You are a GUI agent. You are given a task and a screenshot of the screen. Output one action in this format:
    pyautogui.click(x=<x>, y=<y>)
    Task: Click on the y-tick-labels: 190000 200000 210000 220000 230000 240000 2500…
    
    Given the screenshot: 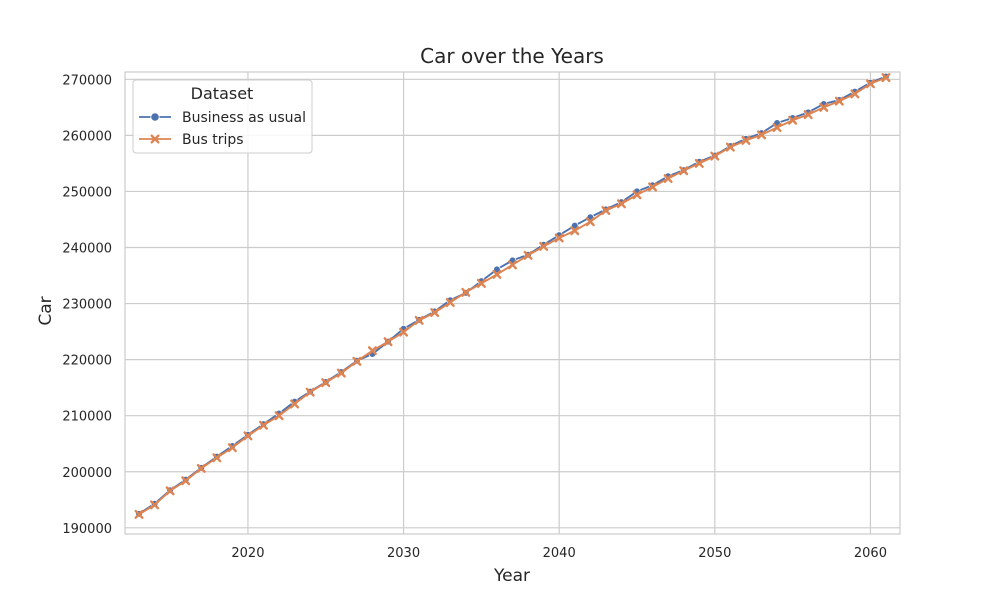 What is the action you would take?
    pyautogui.click(x=87, y=305)
    